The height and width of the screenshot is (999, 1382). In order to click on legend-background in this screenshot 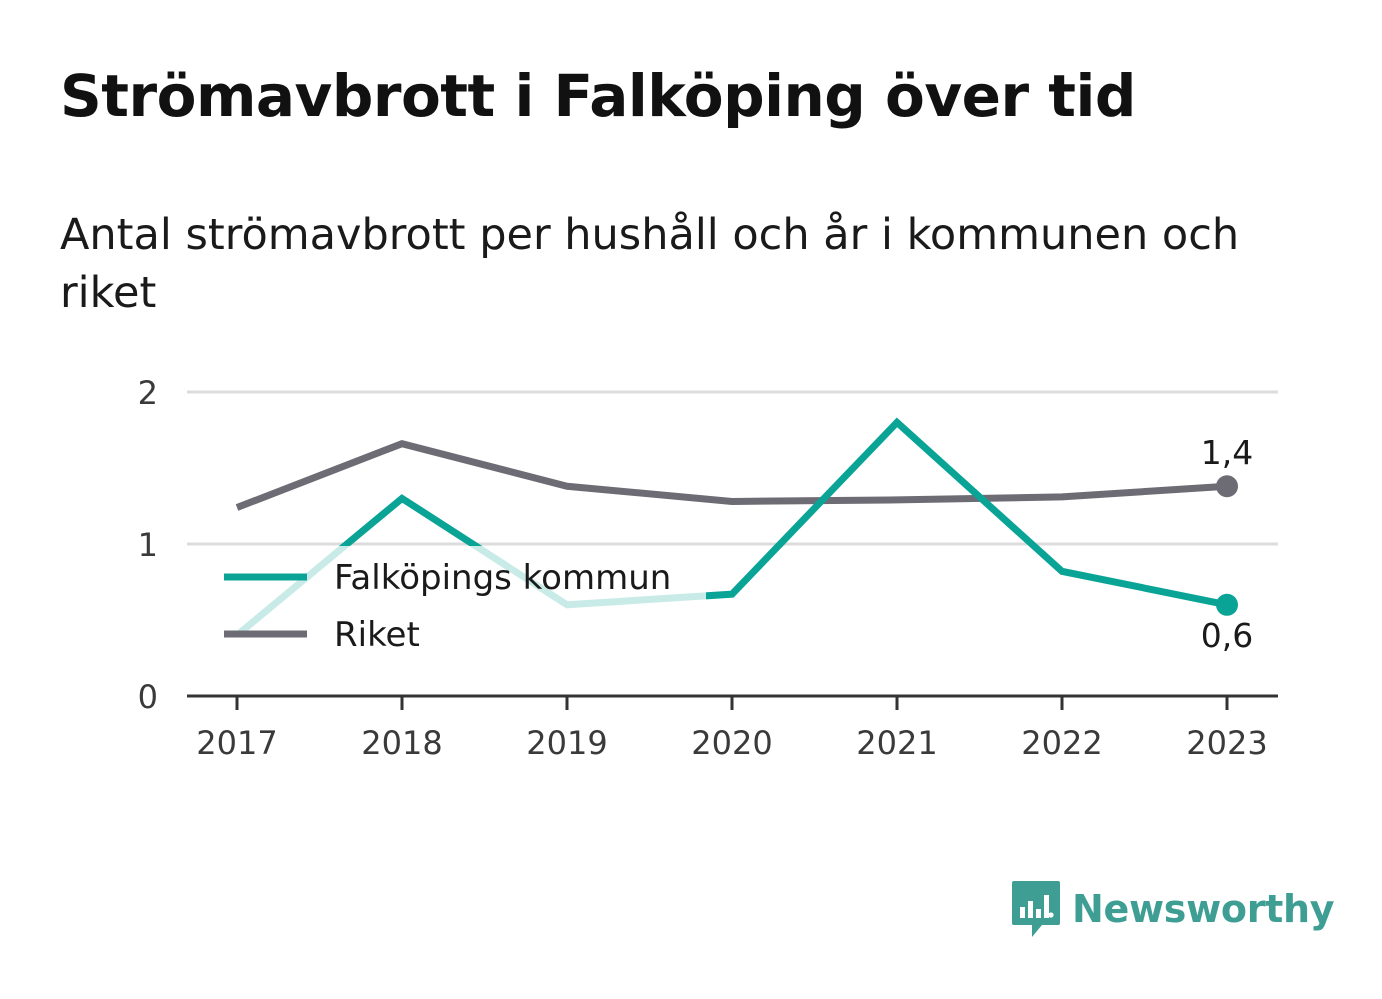, I will do `click(457, 602)`.